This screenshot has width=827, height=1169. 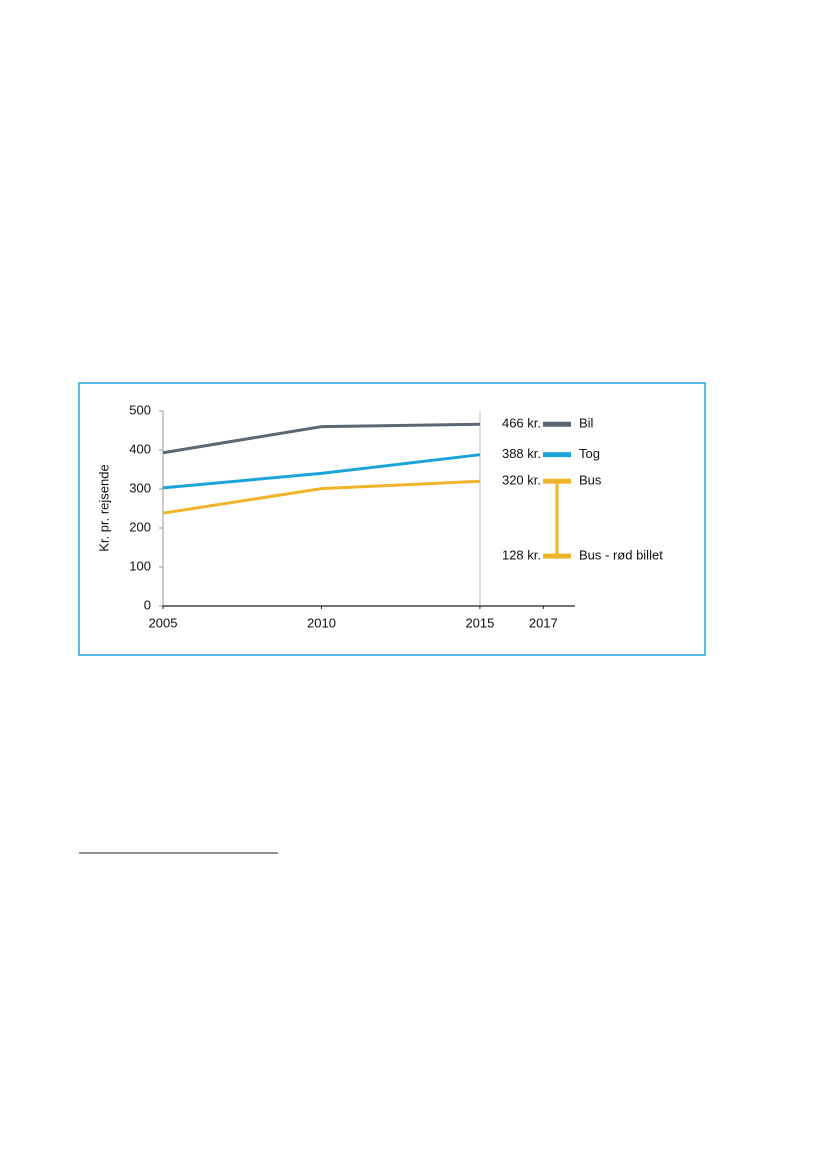 What do you see at coordinates (140, 565) in the screenshot?
I see `y-tick-label: 100` at bounding box center [140, 565].